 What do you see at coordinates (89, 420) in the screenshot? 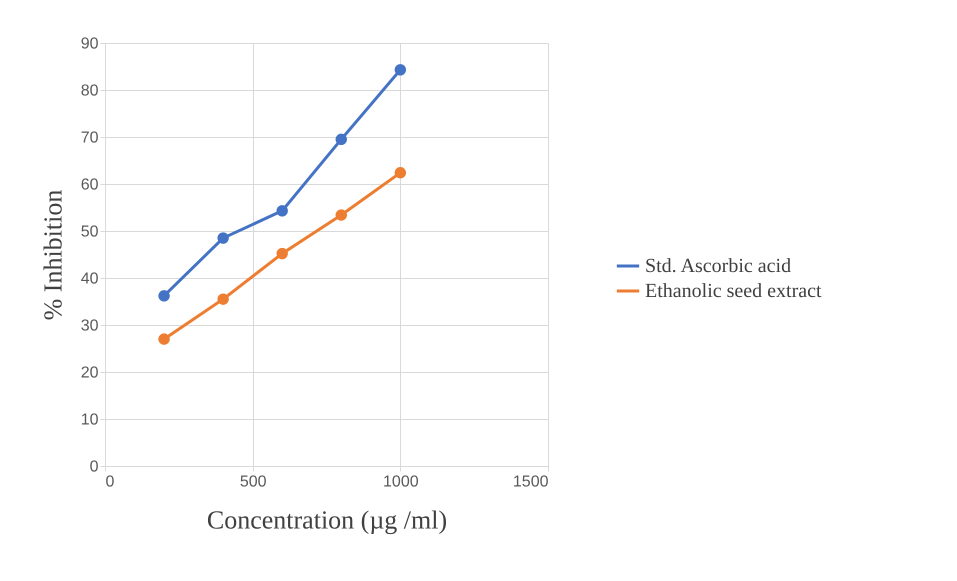
I see `y-tick-label: 10` at bounding box center [89, 420].